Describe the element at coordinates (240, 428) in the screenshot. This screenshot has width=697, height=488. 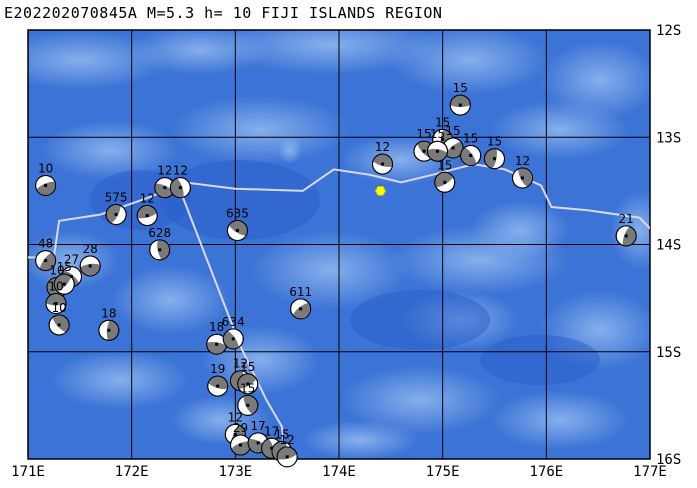
I see `event-depth-label: 29` at that location.